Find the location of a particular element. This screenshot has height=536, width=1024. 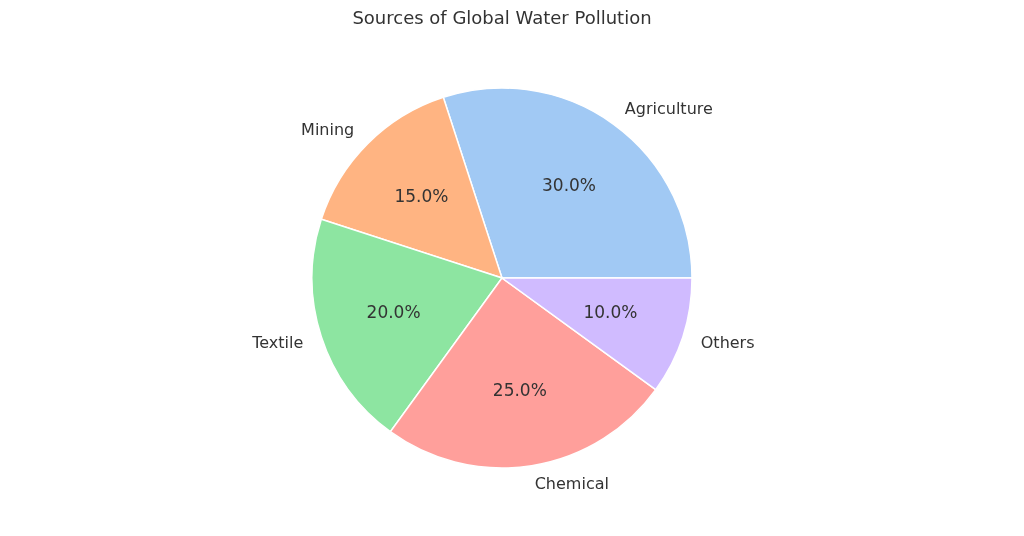

data-label: 15.0% is located at coordinates (421, 196).